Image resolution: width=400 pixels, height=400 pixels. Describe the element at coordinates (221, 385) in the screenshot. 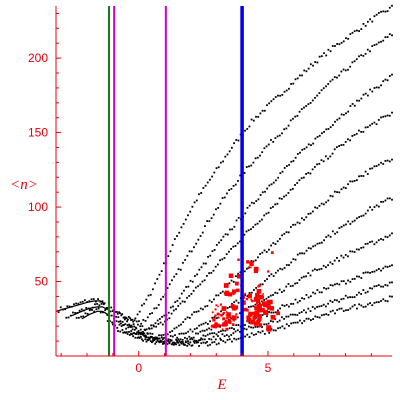

I see `x-axis-label: E` at that location.